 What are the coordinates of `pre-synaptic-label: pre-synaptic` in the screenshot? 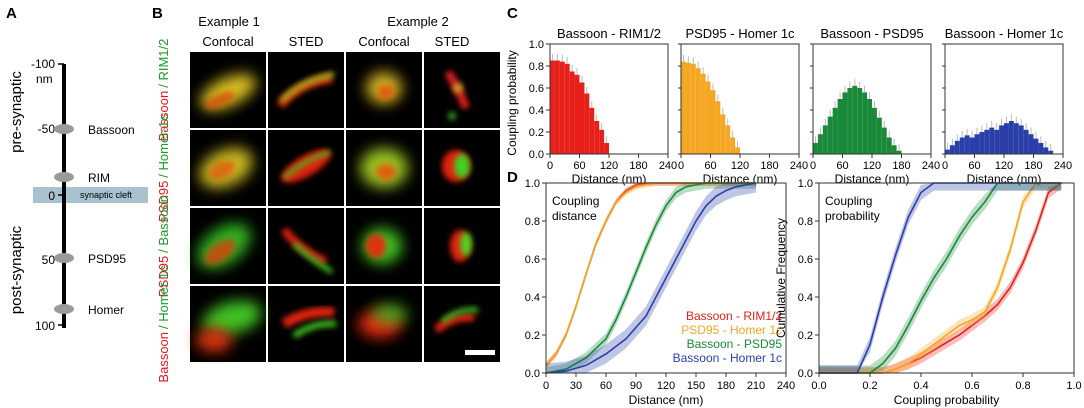 It's located at (16, 112).